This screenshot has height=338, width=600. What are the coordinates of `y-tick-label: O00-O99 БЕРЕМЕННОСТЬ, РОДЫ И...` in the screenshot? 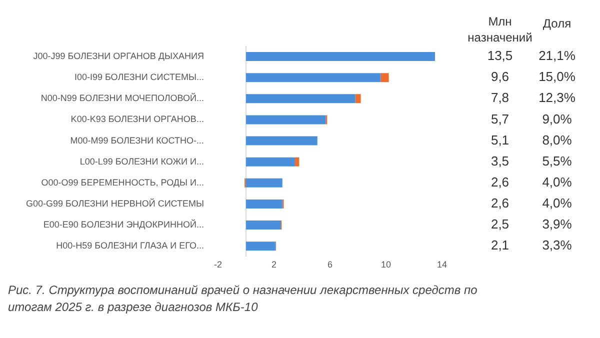 It's located at (122, 182).